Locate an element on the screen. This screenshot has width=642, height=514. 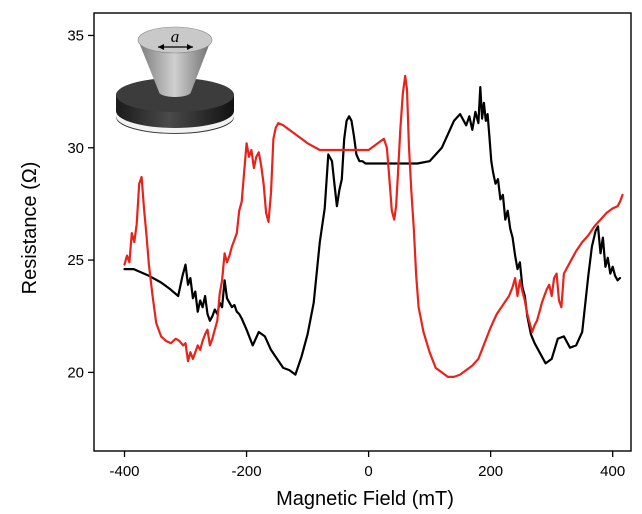
sample-inset: a is located at coordinates (175, 80).